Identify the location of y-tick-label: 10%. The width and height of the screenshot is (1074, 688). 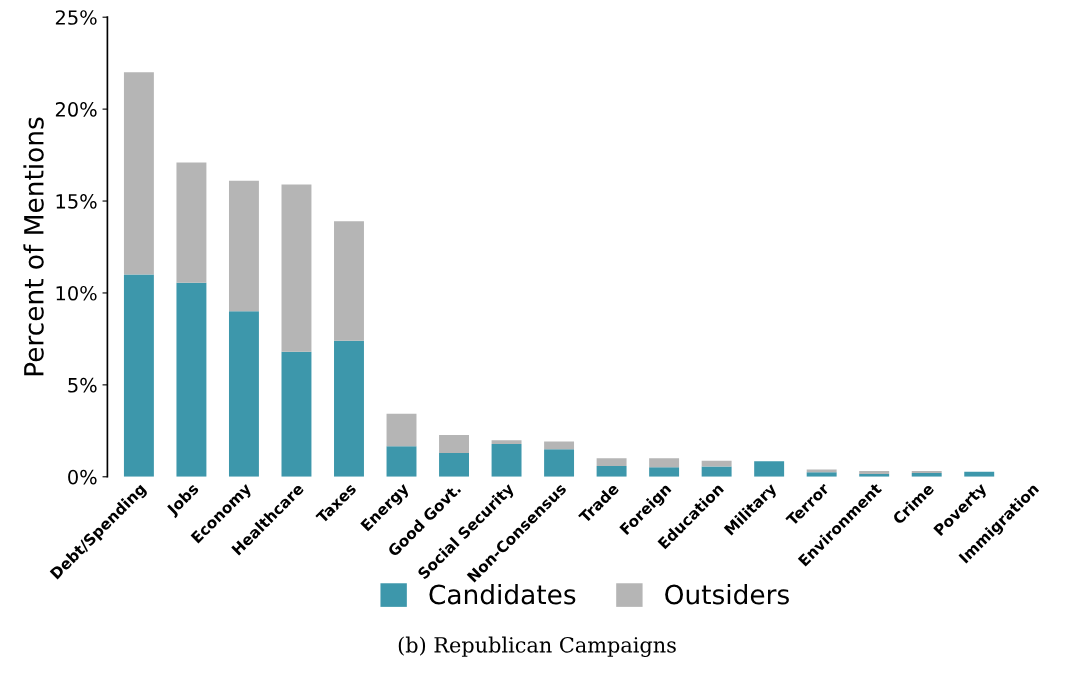
(76, 293).